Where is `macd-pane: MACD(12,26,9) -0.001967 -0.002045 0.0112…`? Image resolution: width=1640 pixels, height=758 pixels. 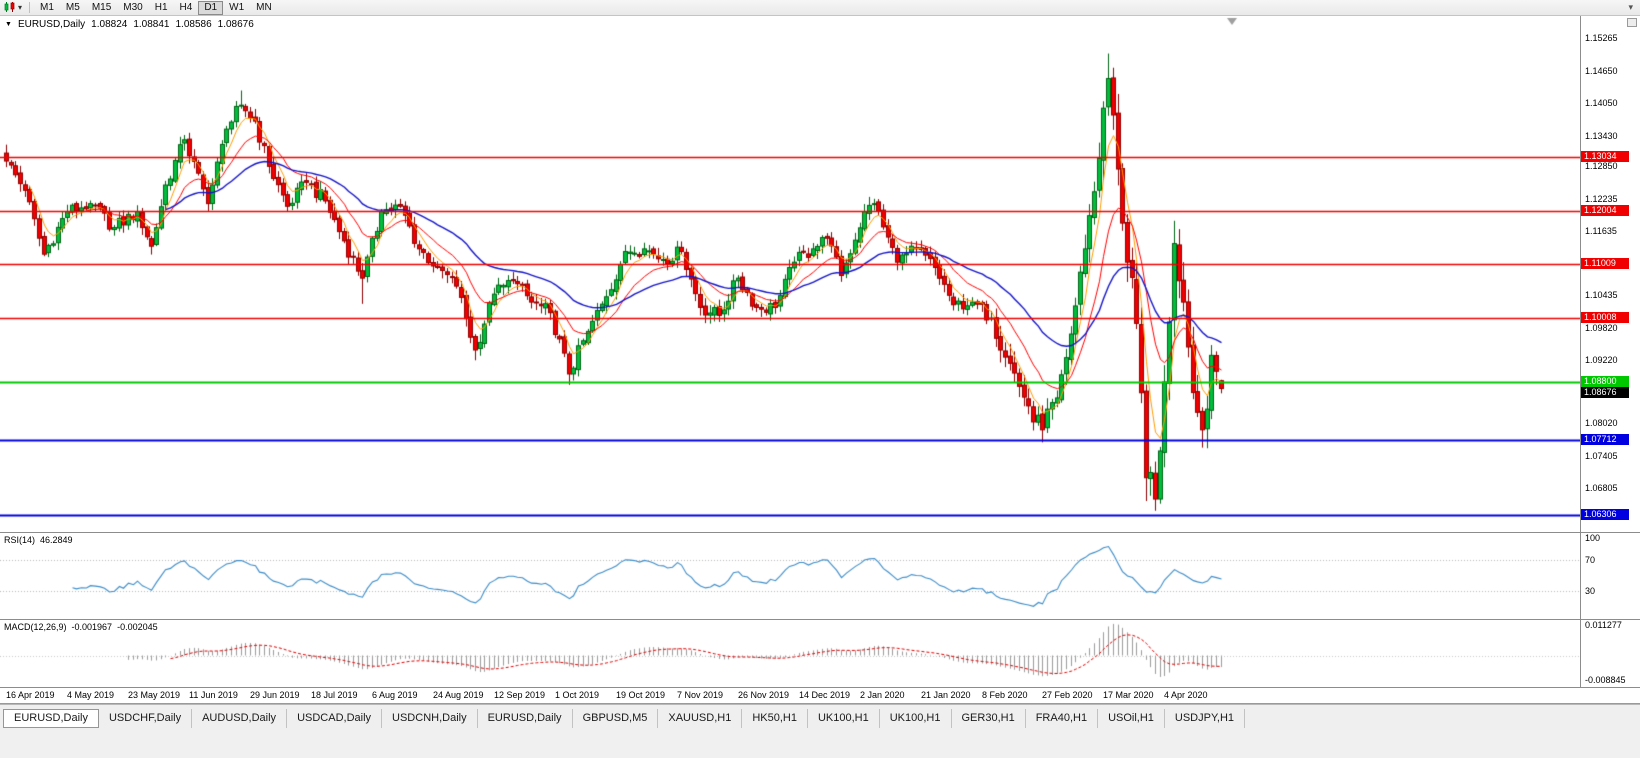 macd-pane: MACD(12,26,9) -0.001967 -0.002045 0.0112… is located at coordinates (820, 654).